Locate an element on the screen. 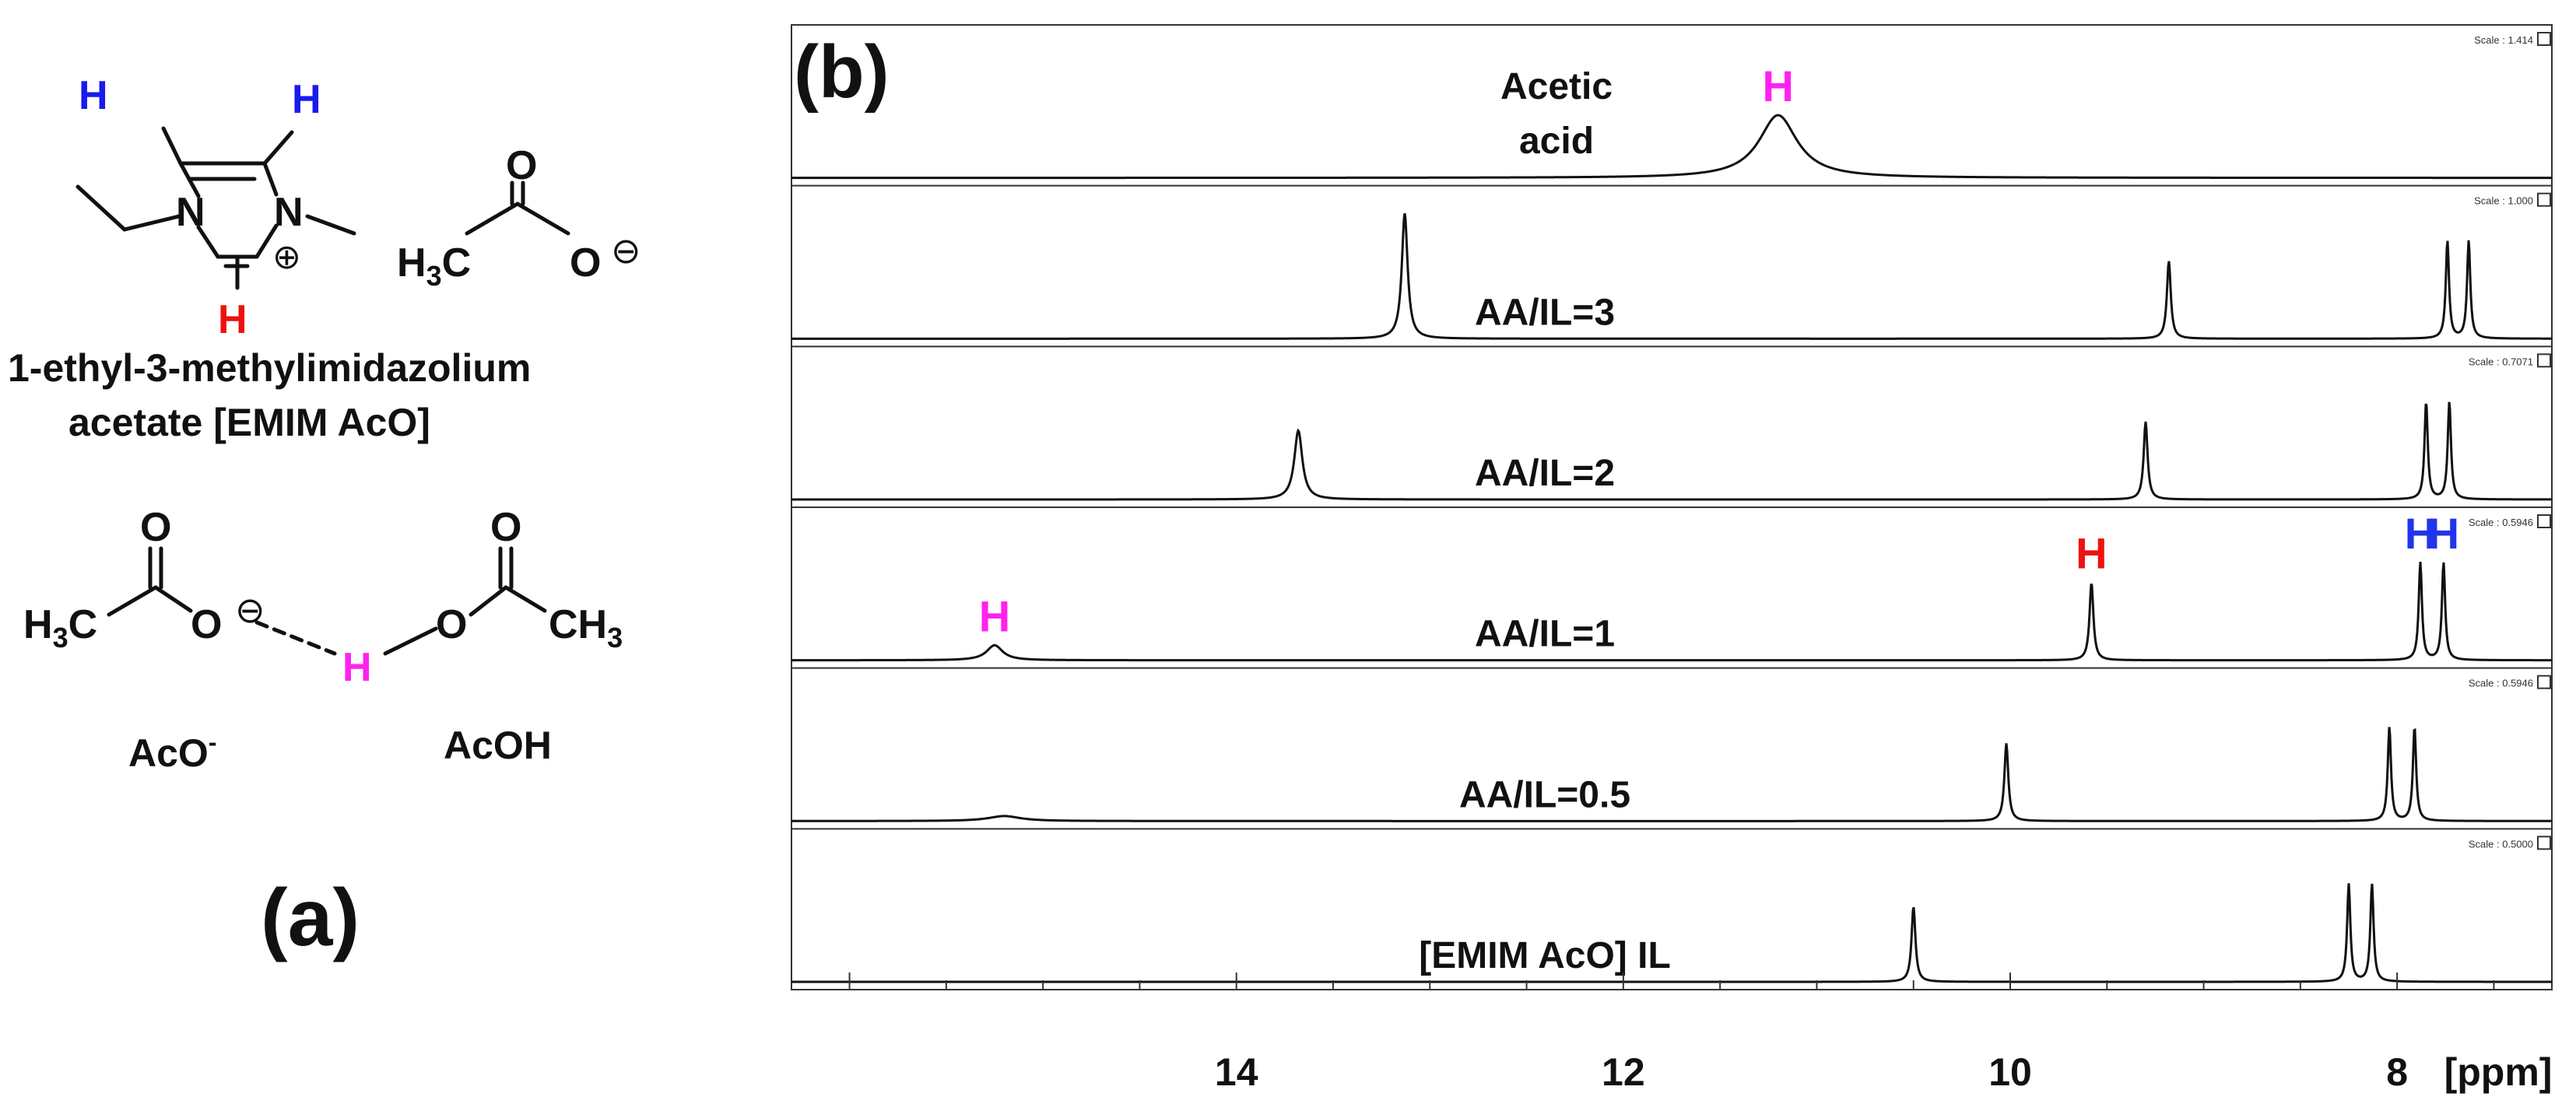 This screenshot has height=1104, width=2576. scale-label: Scale : 1.000 is located at coordinates (2504, 201).